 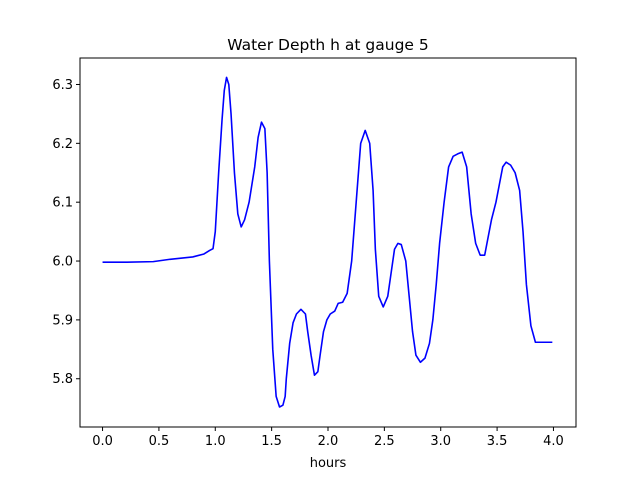 I want to click on x-tick-label: 4.0, so click(x=553, y=441).